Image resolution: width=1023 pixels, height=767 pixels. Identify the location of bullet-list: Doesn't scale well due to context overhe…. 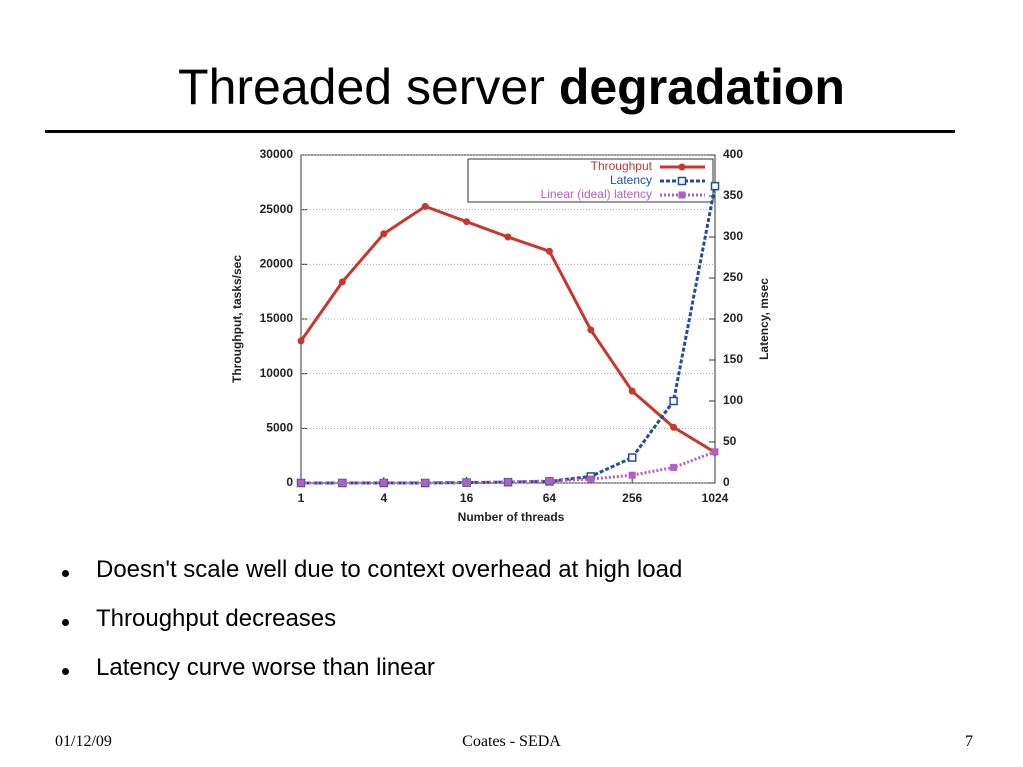
(371, 629).